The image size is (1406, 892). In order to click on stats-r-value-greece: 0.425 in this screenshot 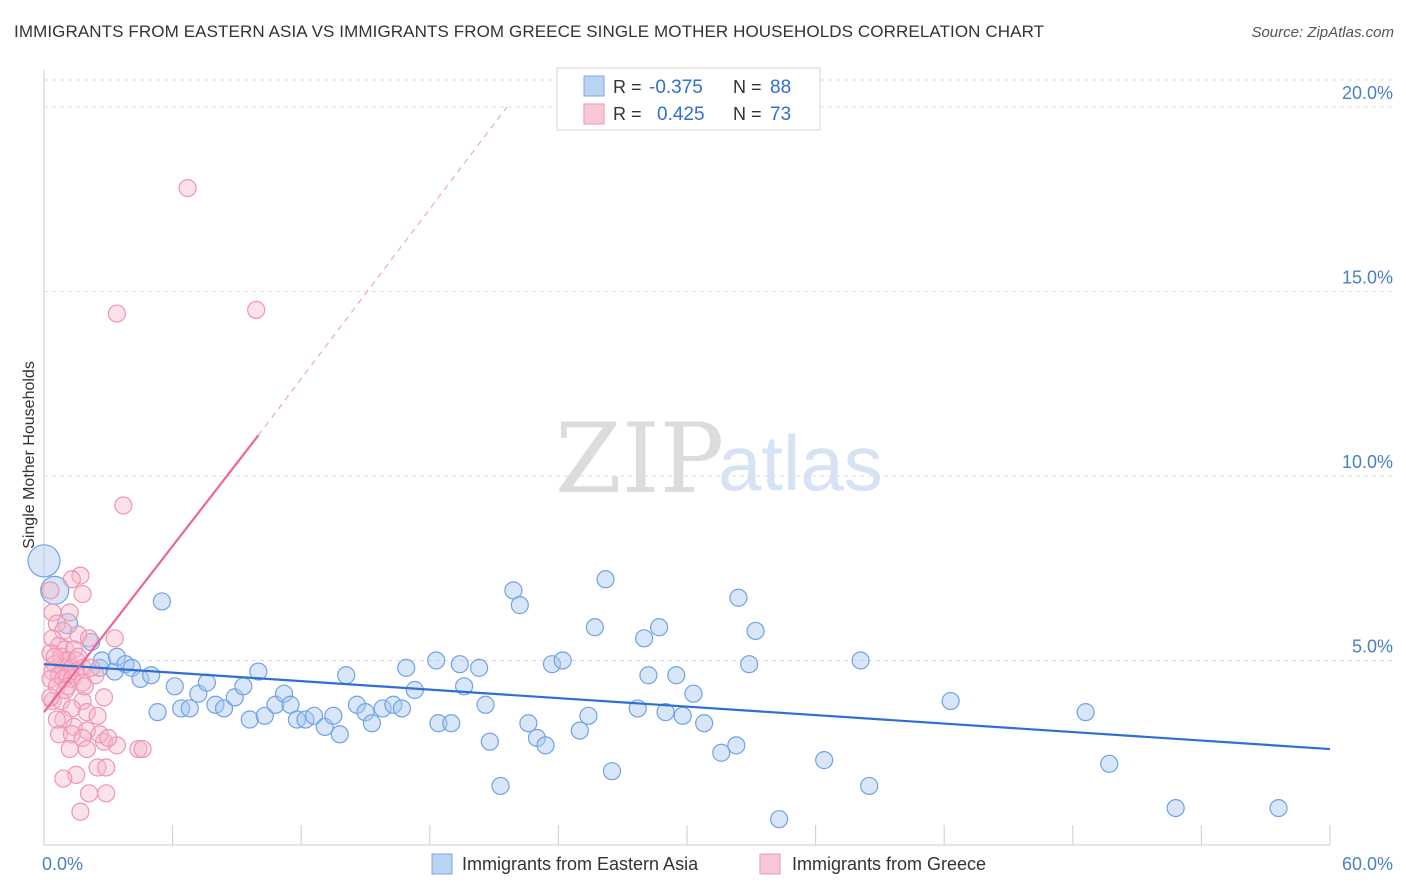, I will do `click(681, 114)`.